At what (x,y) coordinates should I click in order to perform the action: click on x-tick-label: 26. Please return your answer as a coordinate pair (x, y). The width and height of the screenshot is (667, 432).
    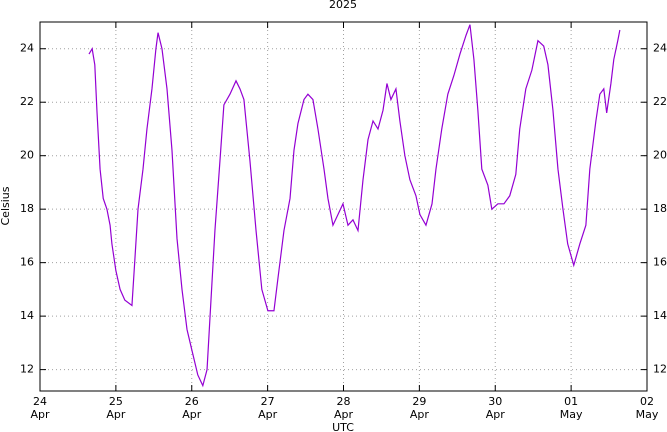
    Looking at the image, I should click on (192, 401).